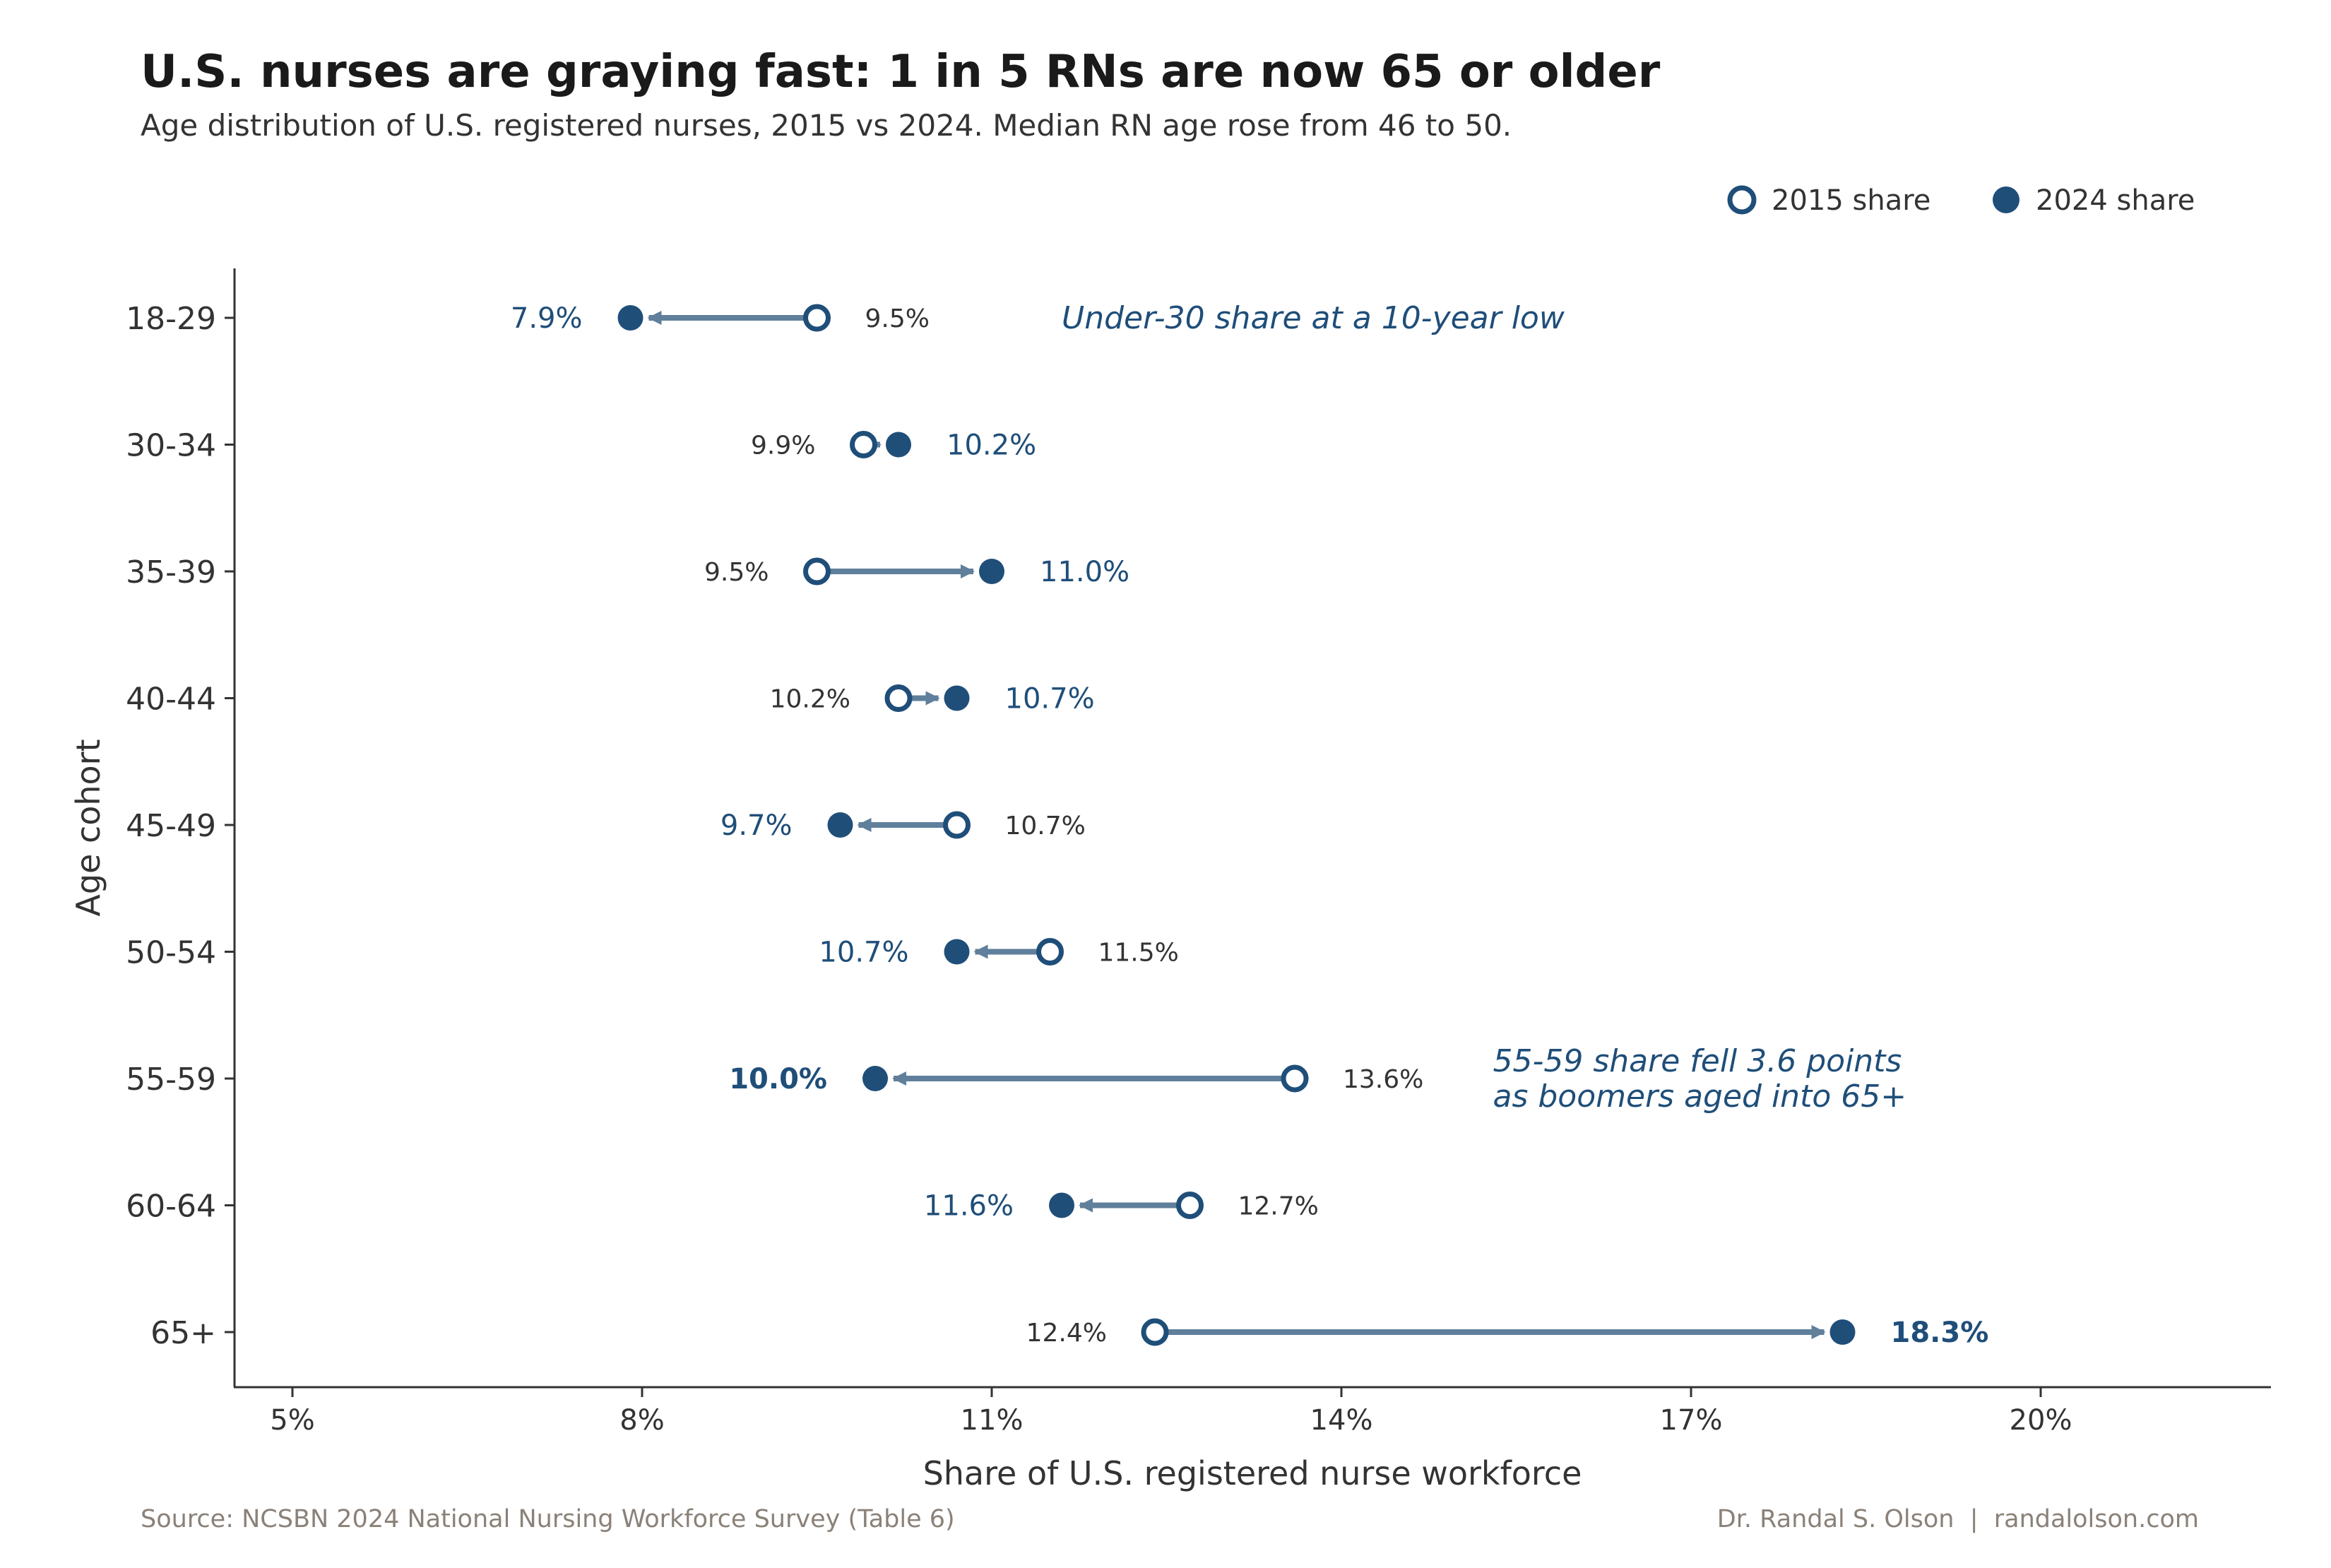  Describe the element at coordinates (783, 447) in the screenshot. I see `label-2015: 9.9%` at that location.